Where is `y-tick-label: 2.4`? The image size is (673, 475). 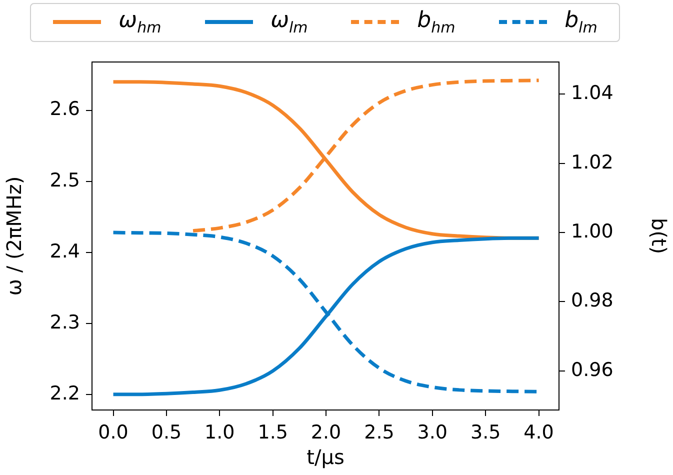
y-tick-label: 2.4 is located at coordinates (65, 251).